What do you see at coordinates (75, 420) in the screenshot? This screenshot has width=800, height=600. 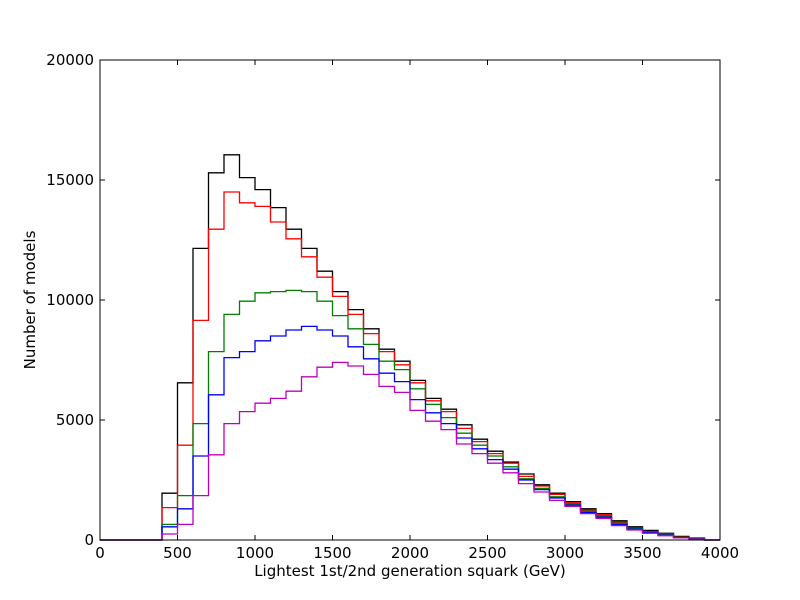 I see `y-tick-label: 5000` at bounding box center [75, 420].